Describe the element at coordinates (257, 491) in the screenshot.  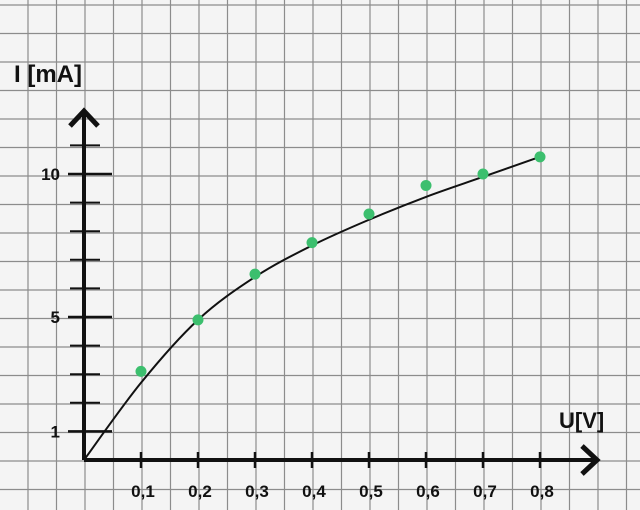
I see `x-tick-label: 0,3` at that location.